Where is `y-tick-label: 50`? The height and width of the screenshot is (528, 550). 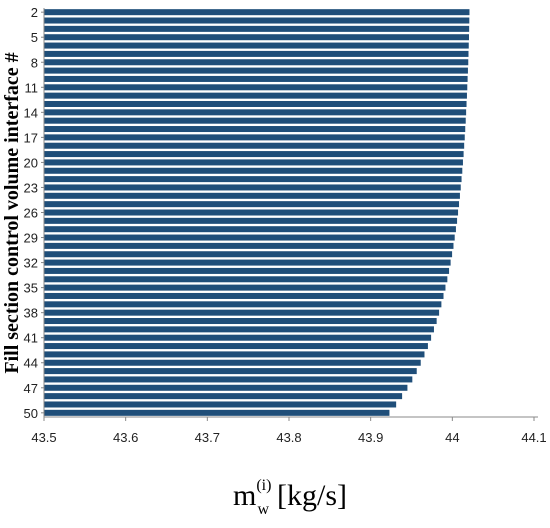 y-tick-label: 50 is located at coordinates (31, 413).